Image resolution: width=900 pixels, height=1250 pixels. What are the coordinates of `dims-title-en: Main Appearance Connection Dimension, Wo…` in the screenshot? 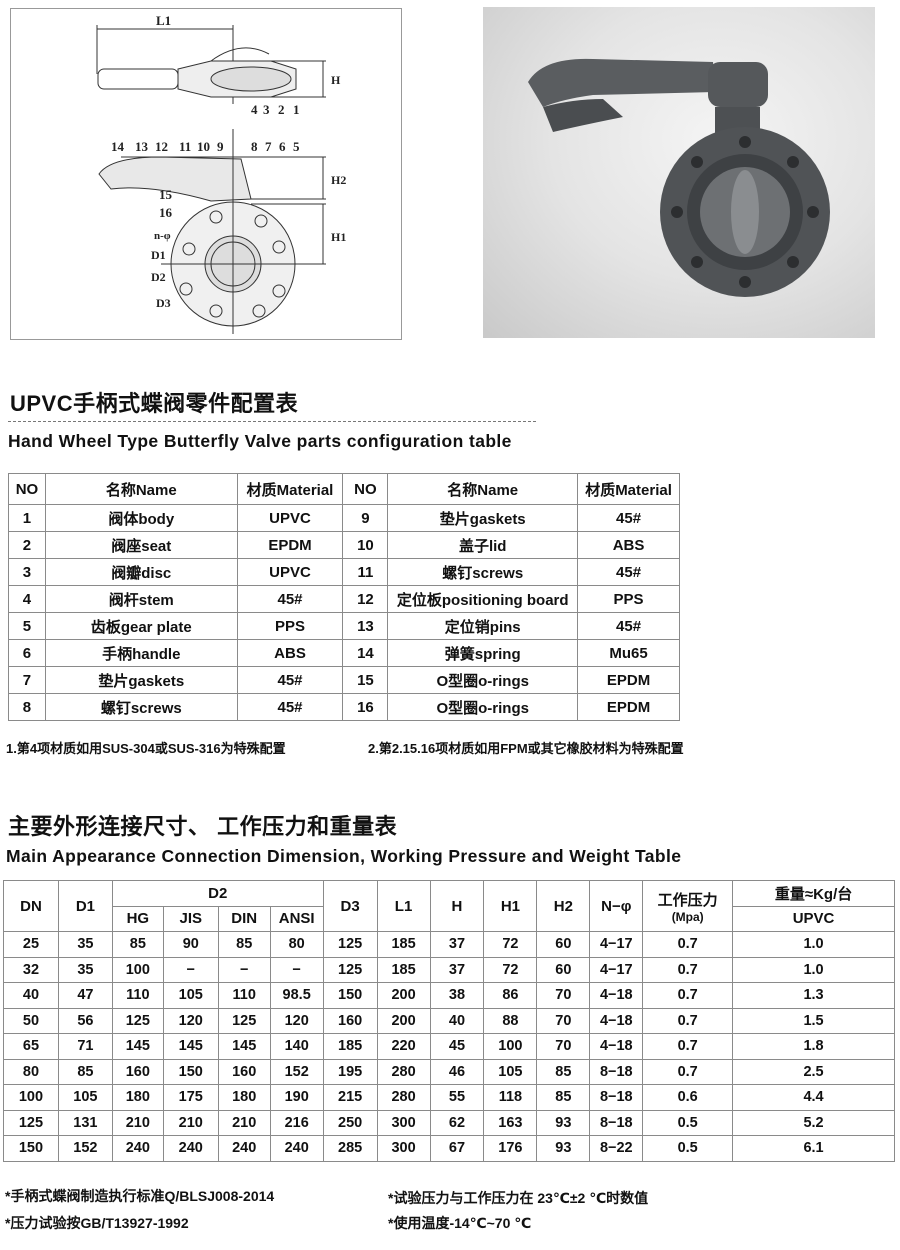 It's located at (344, 856).